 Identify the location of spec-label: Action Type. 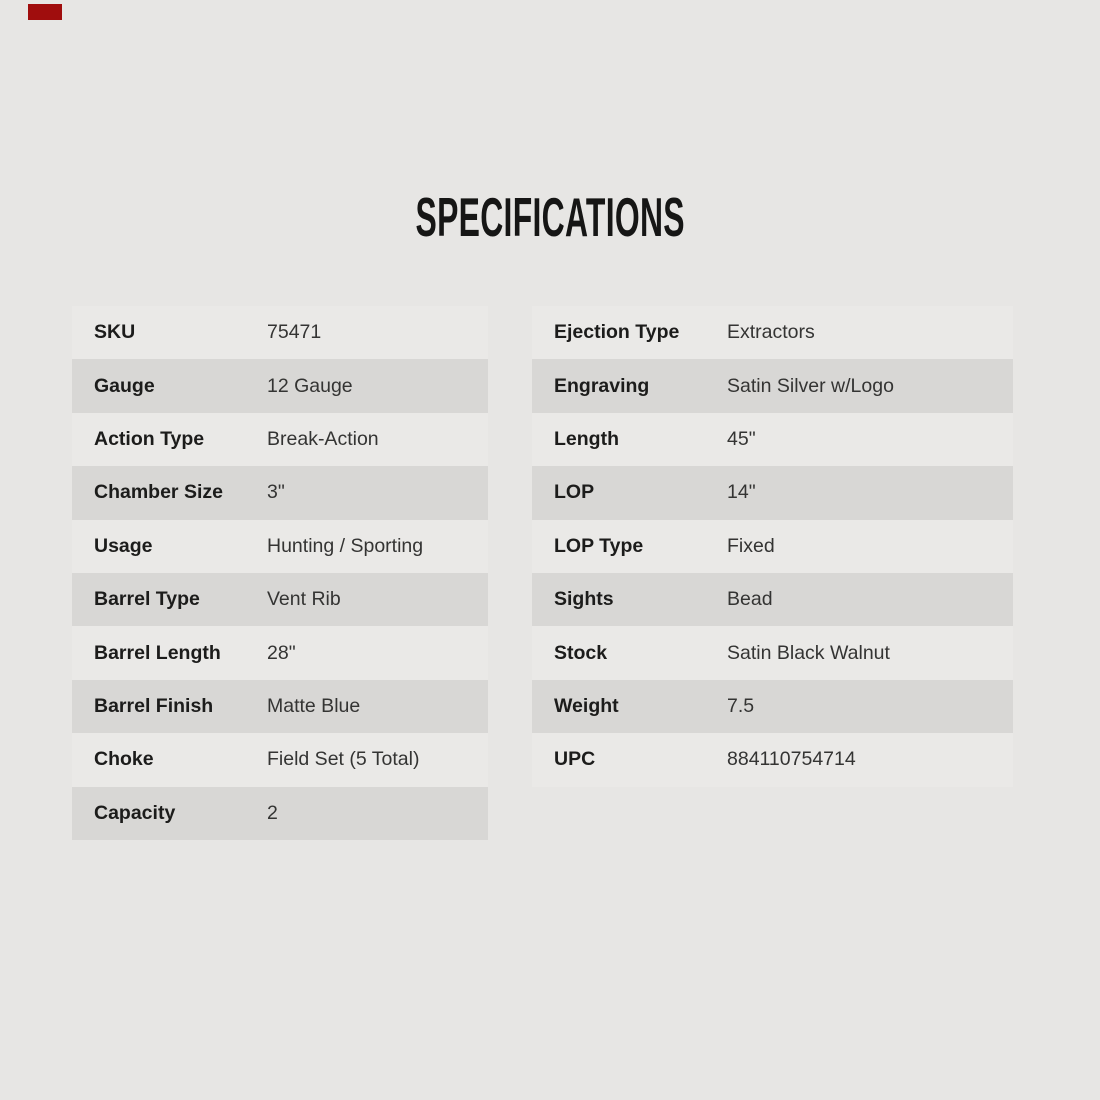
(149, 438).